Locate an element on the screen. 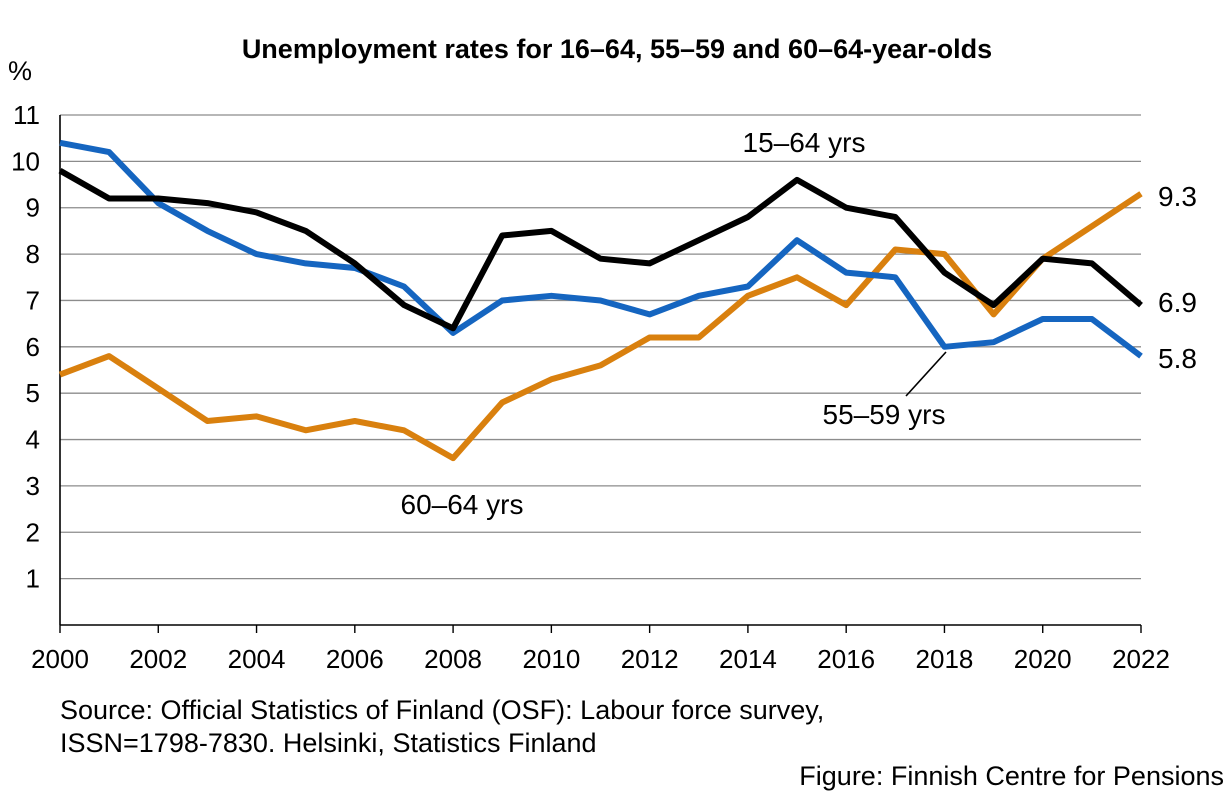  y-tick-label: 10 is located at coordinates (25, 161).